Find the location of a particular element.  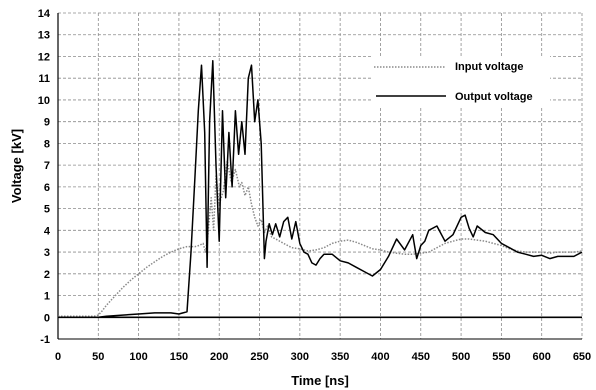

y-tick-label: 6 is located at coordinates (47, 188).